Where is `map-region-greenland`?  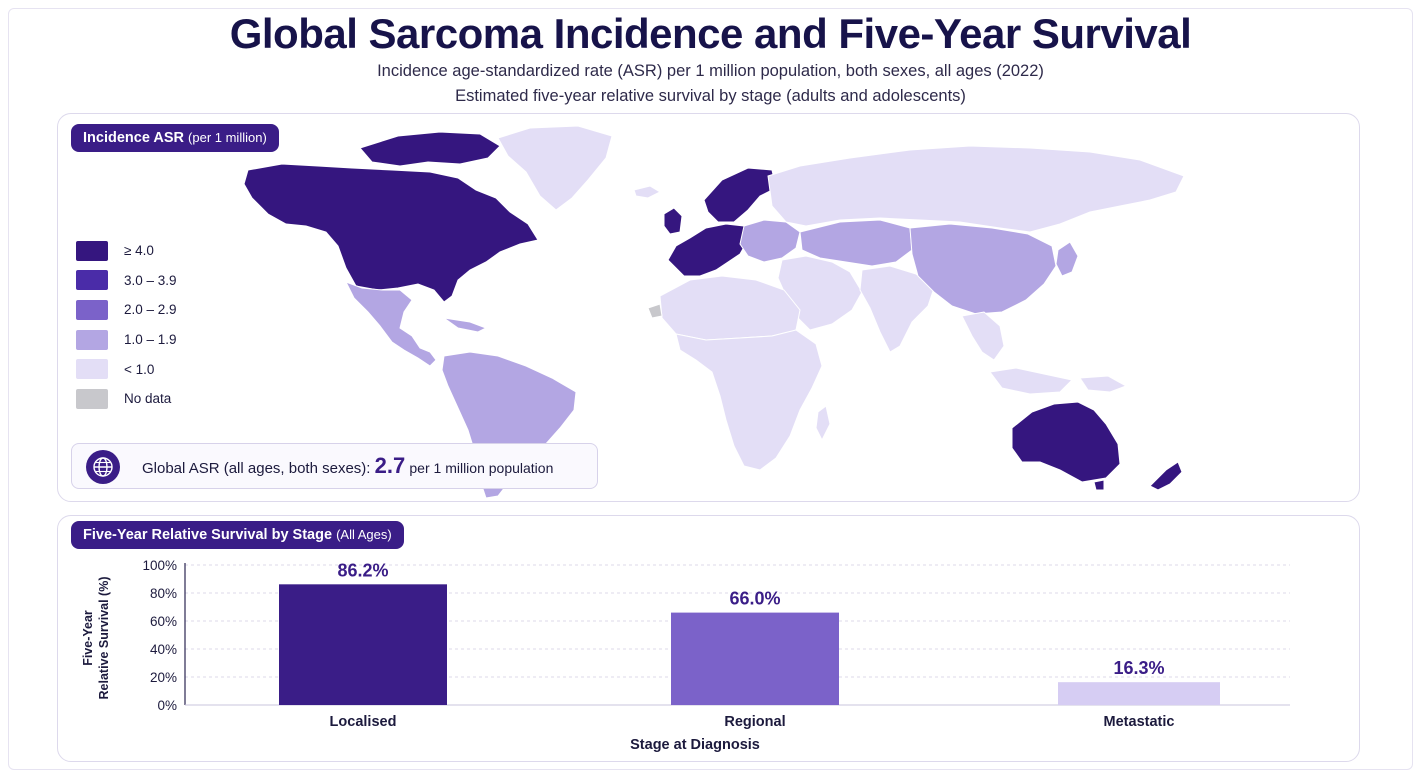 map-region-greenland is located at coordinates (555, 168).